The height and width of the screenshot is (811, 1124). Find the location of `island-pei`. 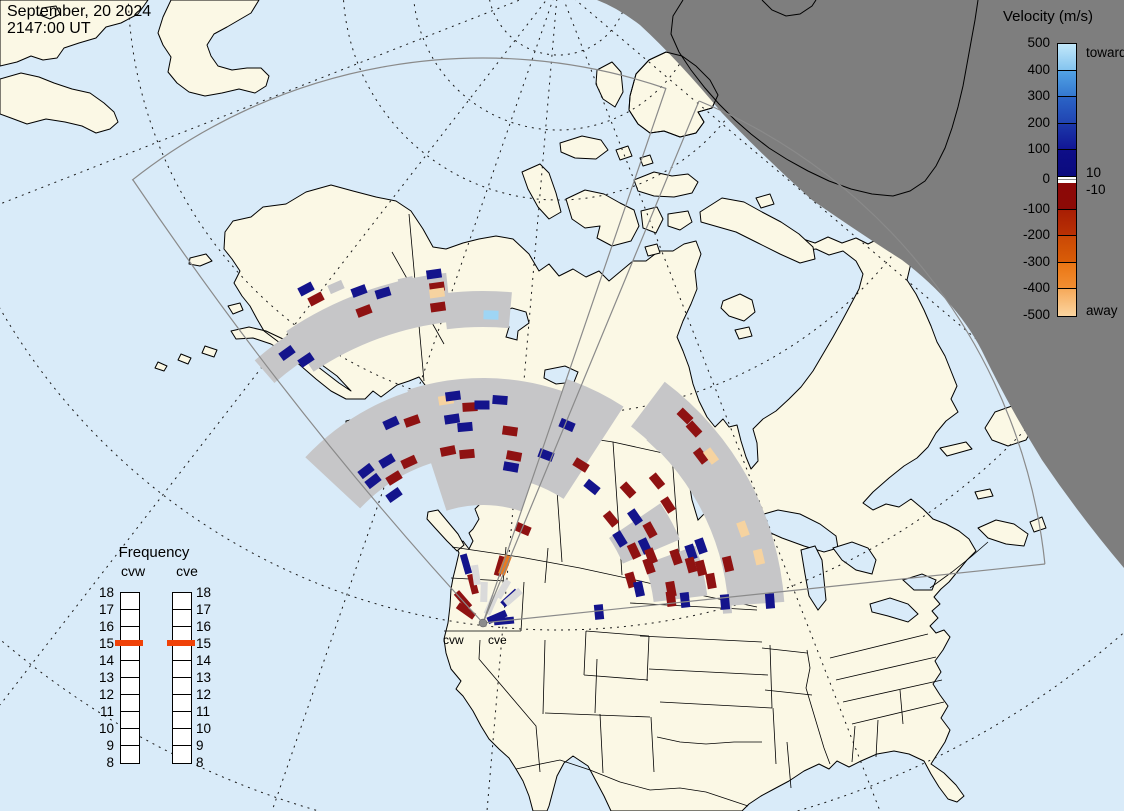

island-pei is located at coordinates (984, 494).